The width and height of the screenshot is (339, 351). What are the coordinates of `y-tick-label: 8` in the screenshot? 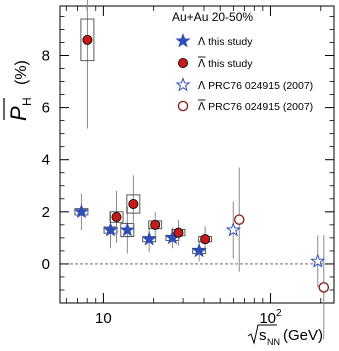 It's located at (46, 56).